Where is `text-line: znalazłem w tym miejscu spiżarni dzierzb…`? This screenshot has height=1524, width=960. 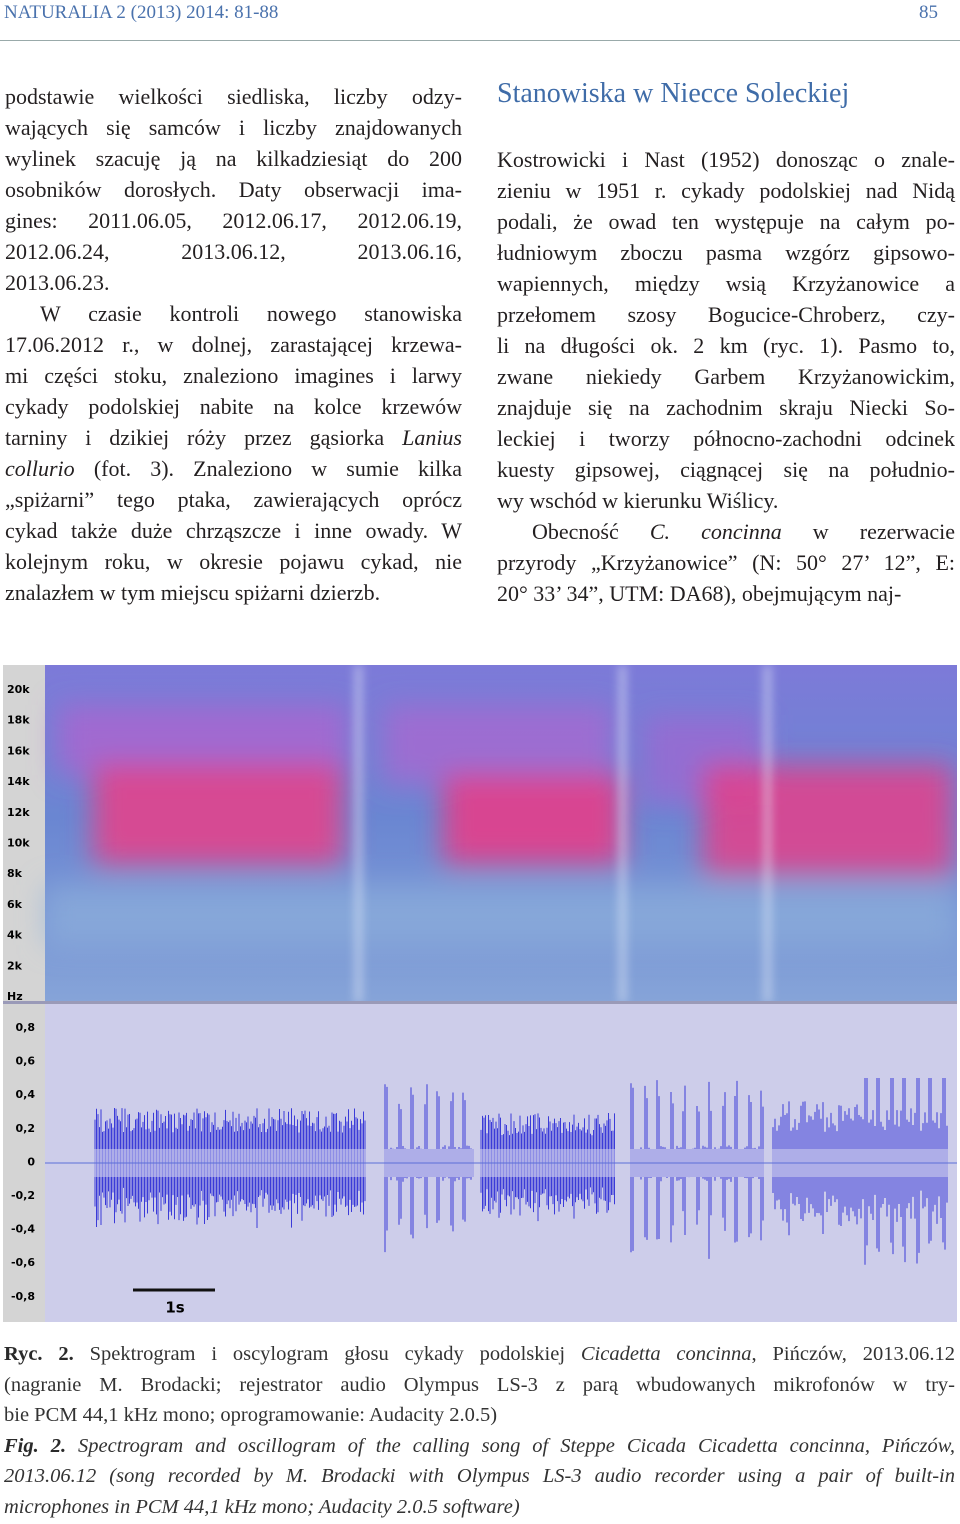 text-line: znalazłem w tym miejscu spiżarni dzierzb… is located at coordinates (233, 592).